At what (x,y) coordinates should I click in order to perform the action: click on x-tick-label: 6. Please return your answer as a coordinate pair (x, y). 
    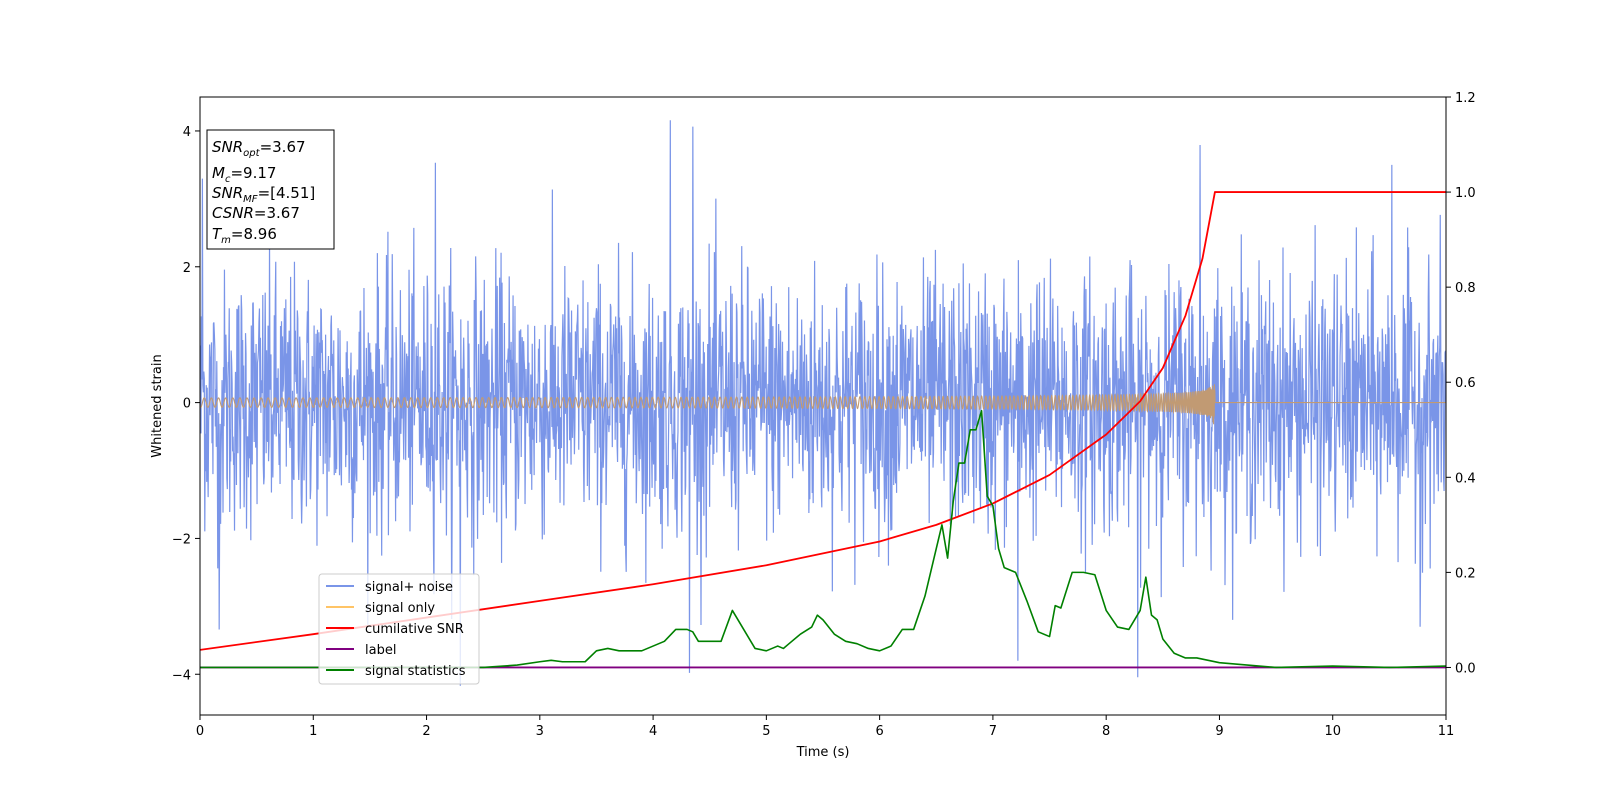
    Looking at the image, I should click on (879, 731).